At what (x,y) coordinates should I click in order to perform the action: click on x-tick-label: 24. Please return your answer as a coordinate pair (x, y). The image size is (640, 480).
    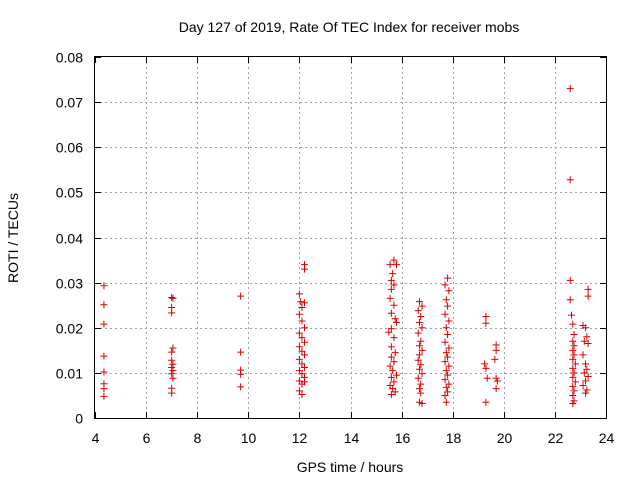
    Looking at the image, I should click on (607, 438).